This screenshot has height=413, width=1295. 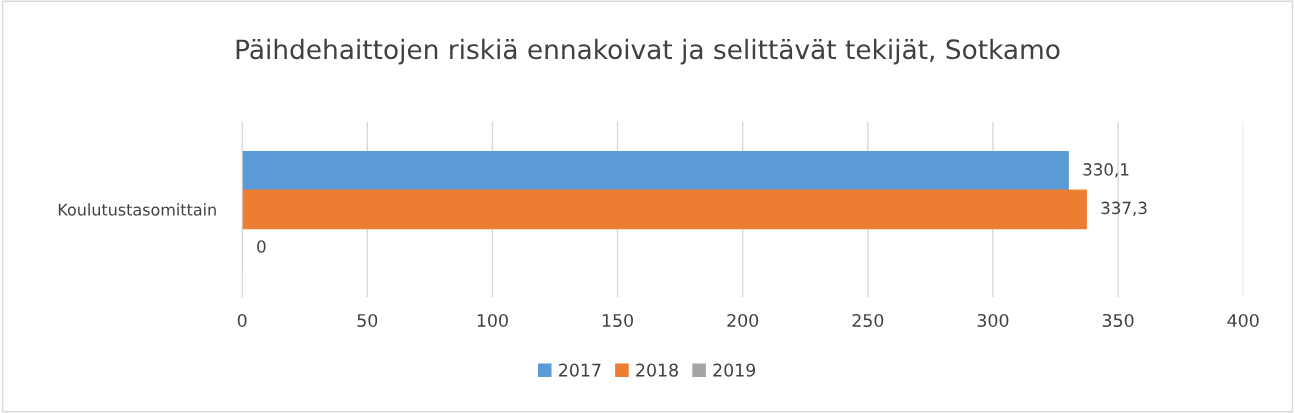 What do you see at coordinates (1118, 320) in the screenshot?
I see `x-tick-label: 350` at bounding box center [1118, 320].